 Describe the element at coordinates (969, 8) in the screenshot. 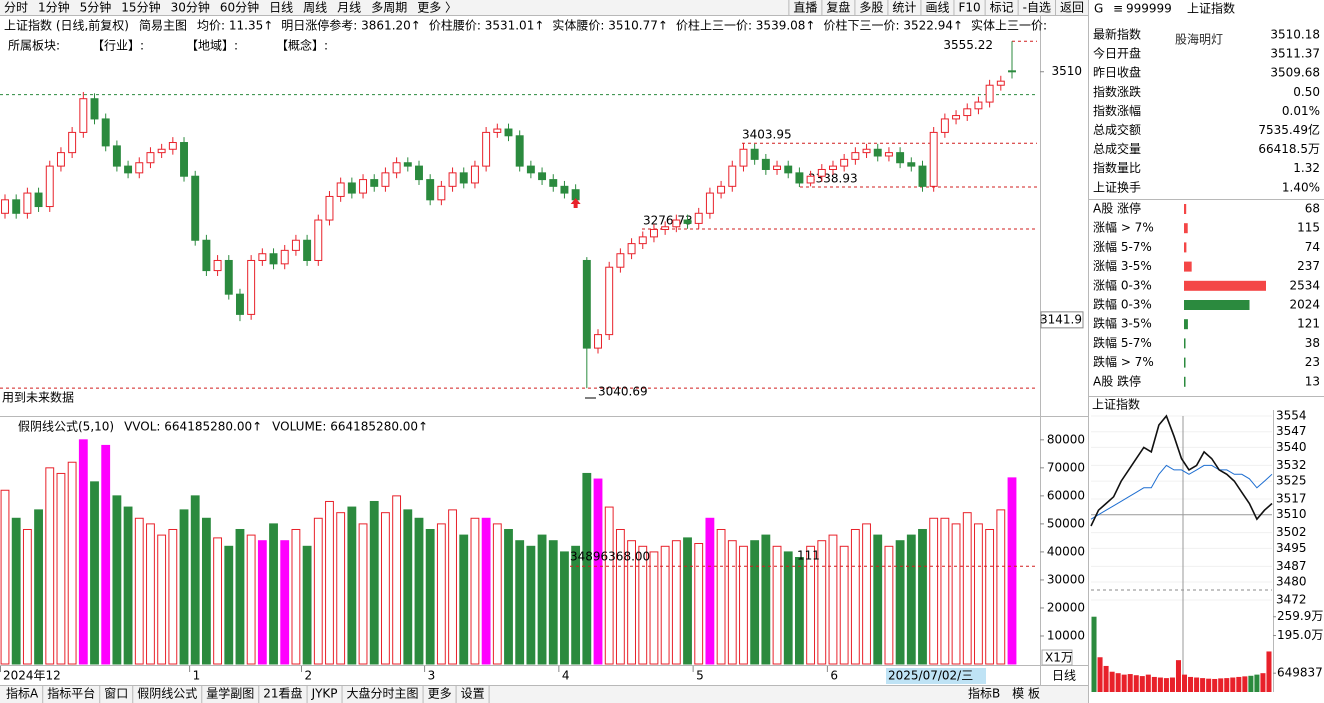

I see `toolbar-button: F10` at that location.